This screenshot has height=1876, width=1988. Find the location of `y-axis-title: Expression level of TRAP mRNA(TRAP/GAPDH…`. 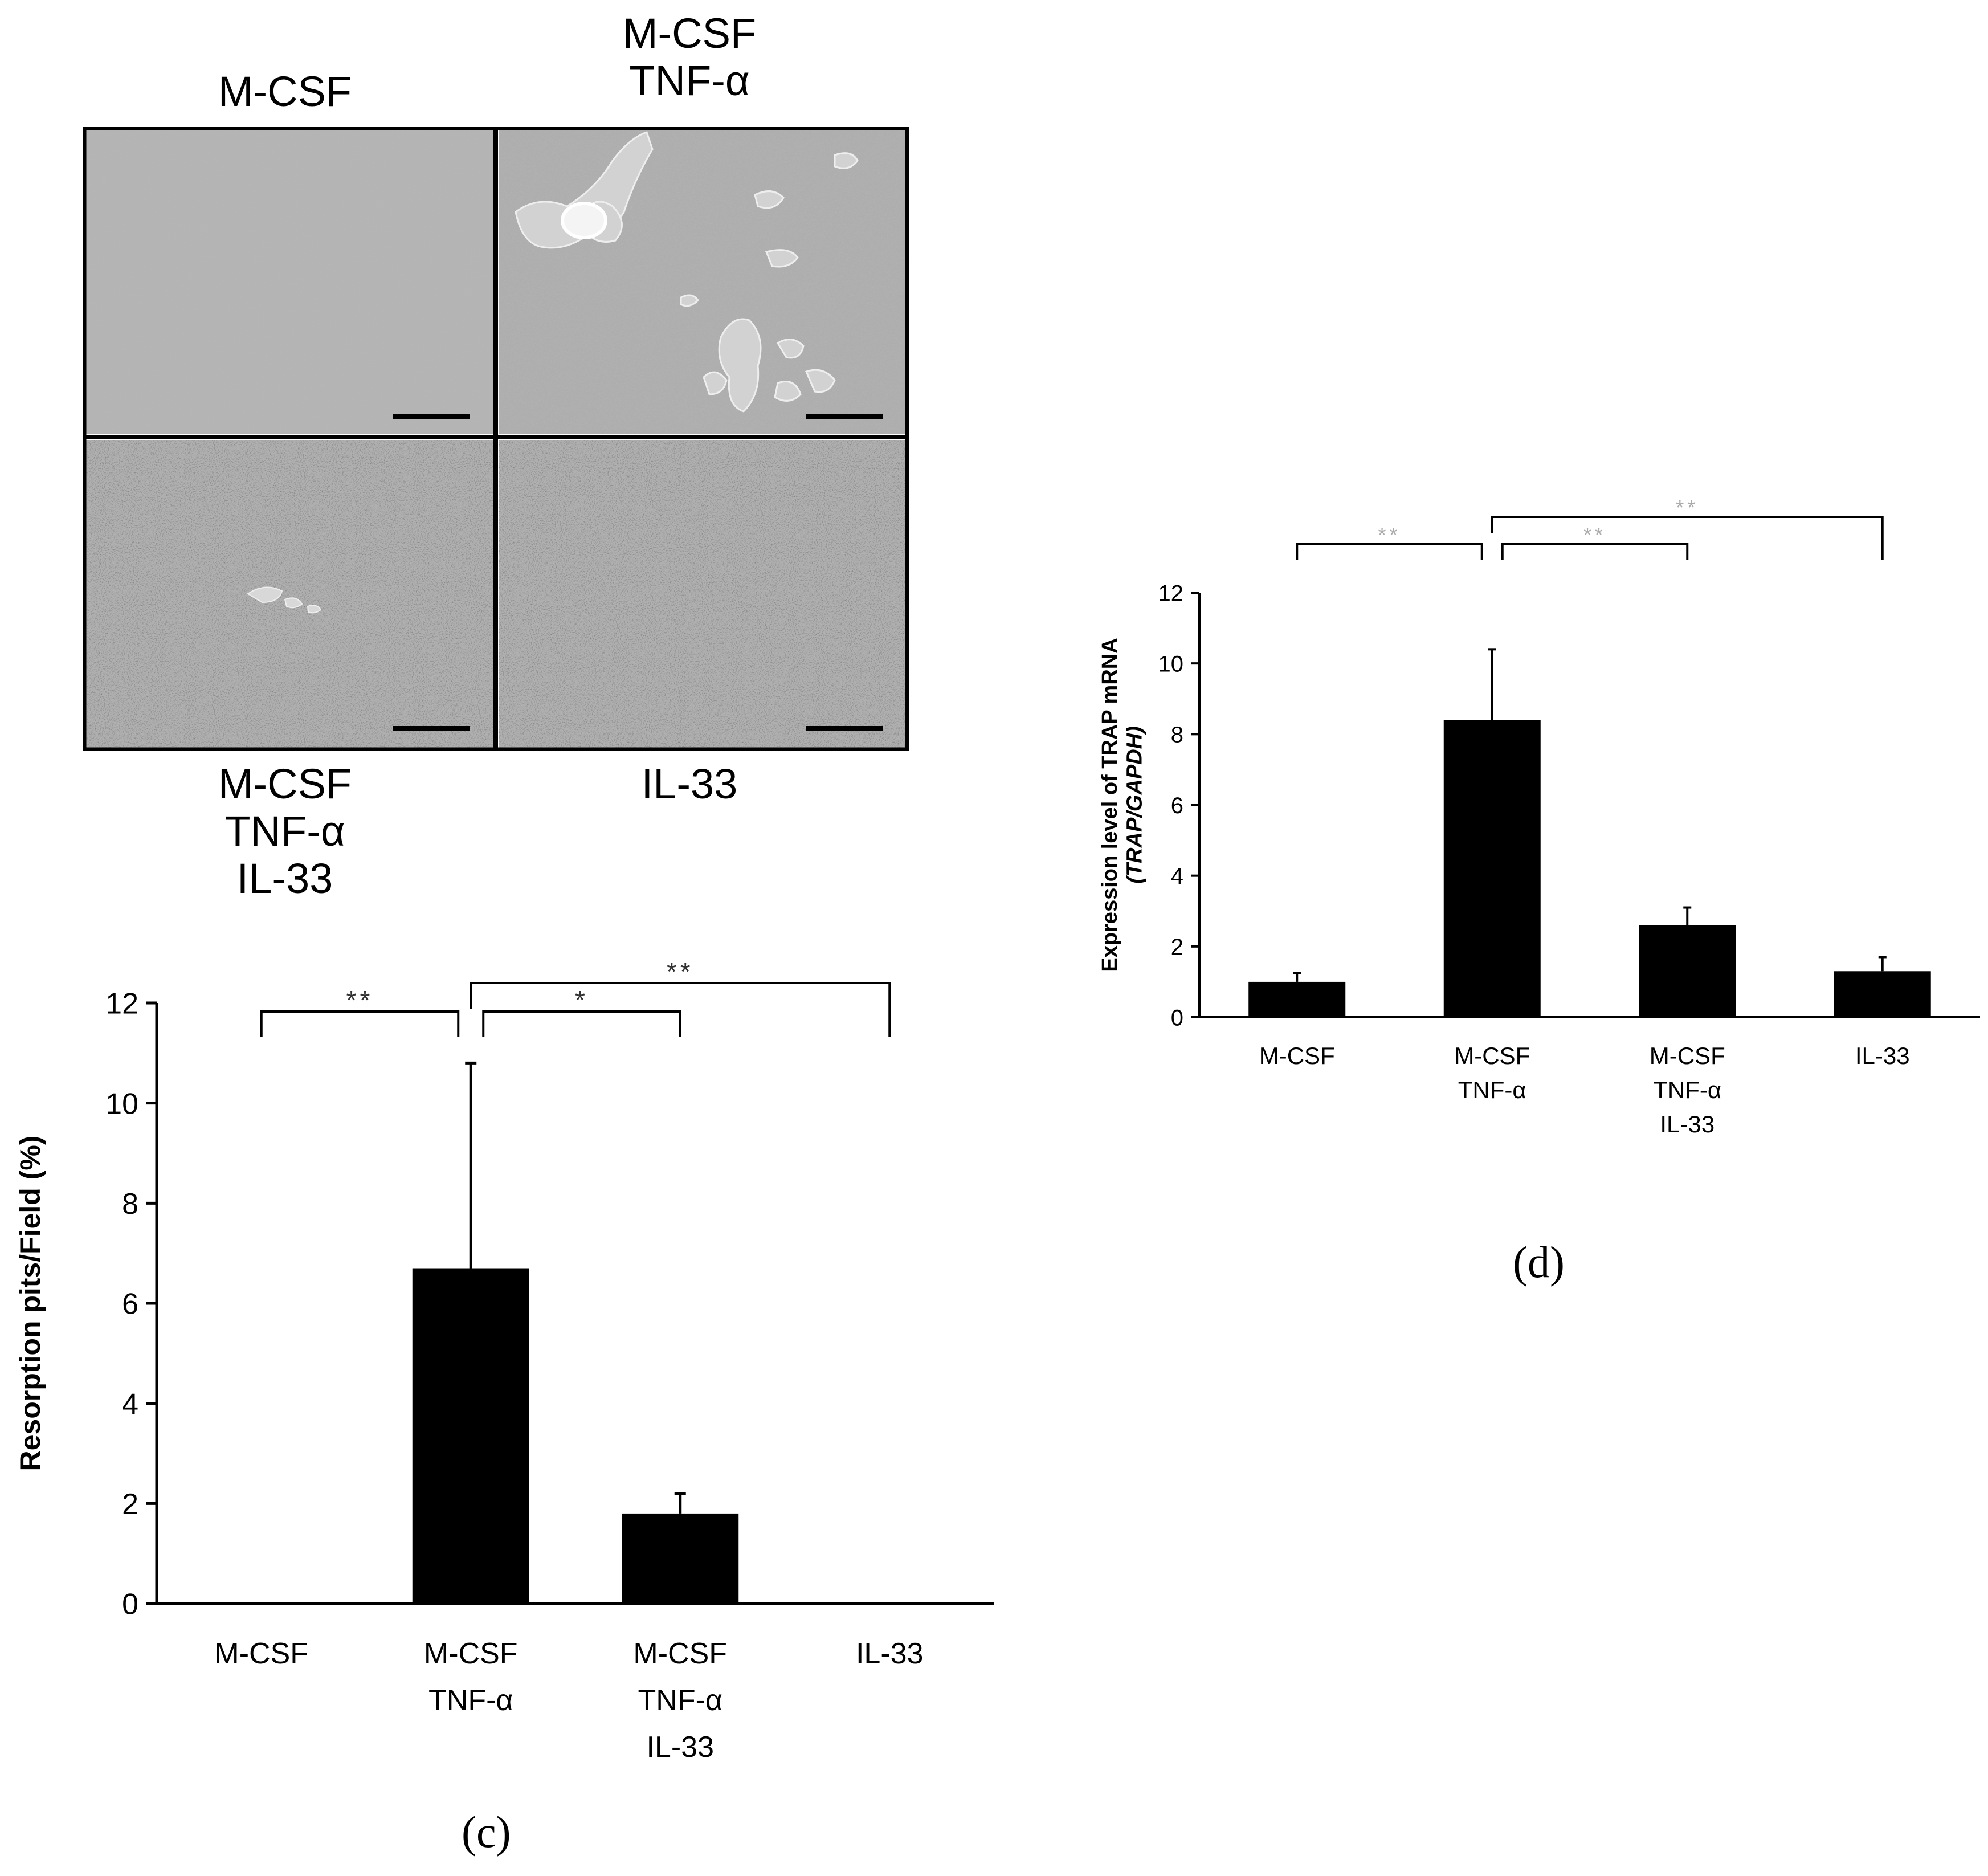

y-axis-title: Expression level of TRAP mRNA(TRAP/GAPDH… is located at coordinates (1122, 805).